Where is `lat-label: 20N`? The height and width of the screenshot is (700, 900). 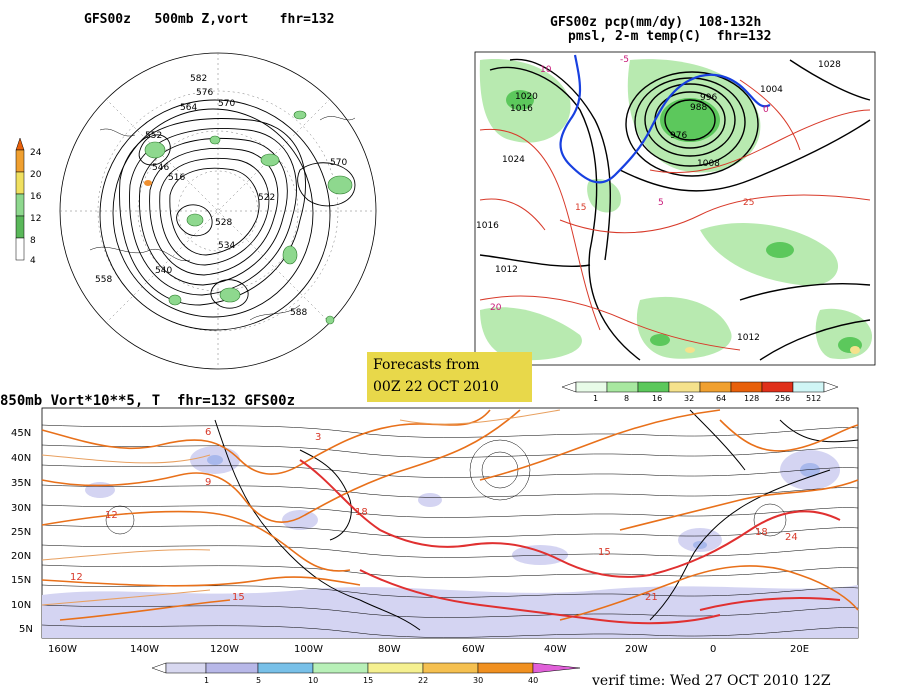
lat-label: 20N is located at coordinates (21, 556).